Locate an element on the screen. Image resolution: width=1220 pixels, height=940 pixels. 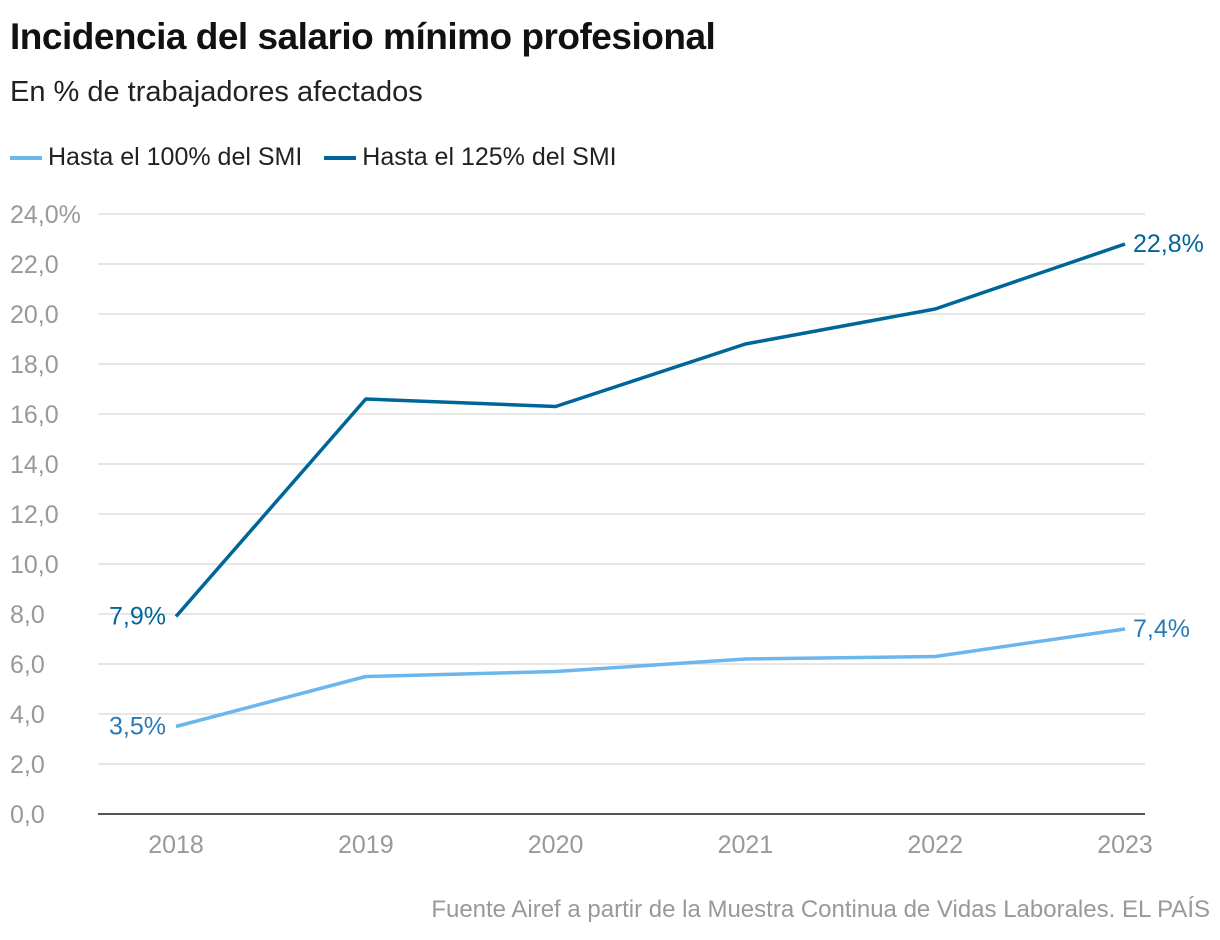
y-tick-label: 8,0 is located at coordinates (27, 615).